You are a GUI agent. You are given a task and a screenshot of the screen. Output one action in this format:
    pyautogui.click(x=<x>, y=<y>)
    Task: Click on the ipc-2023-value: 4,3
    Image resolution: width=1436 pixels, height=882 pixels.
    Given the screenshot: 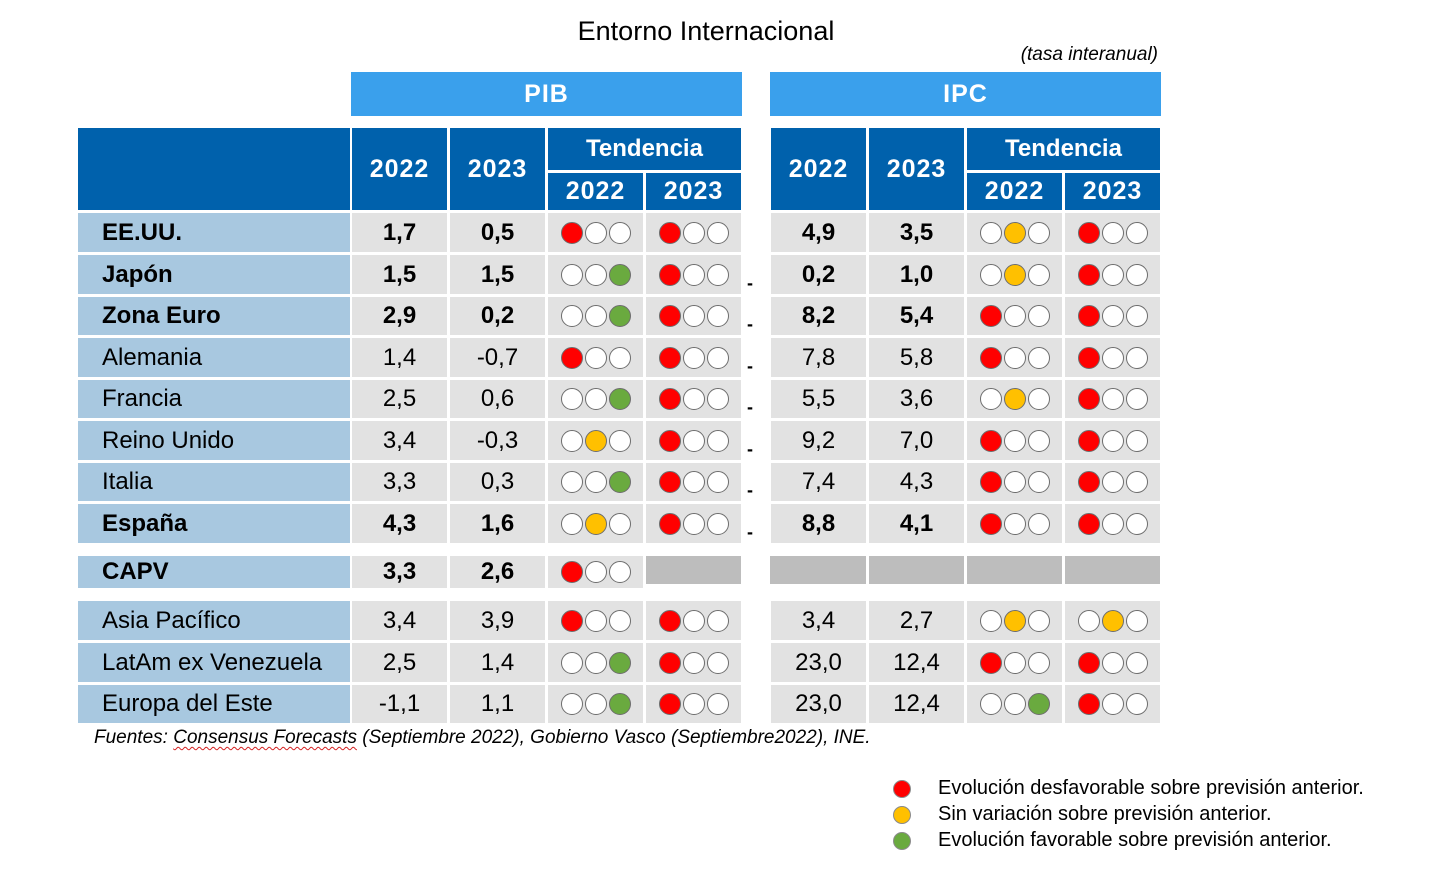 What is the action you would take?
    pyautogui.click(x=916, y=482)
    